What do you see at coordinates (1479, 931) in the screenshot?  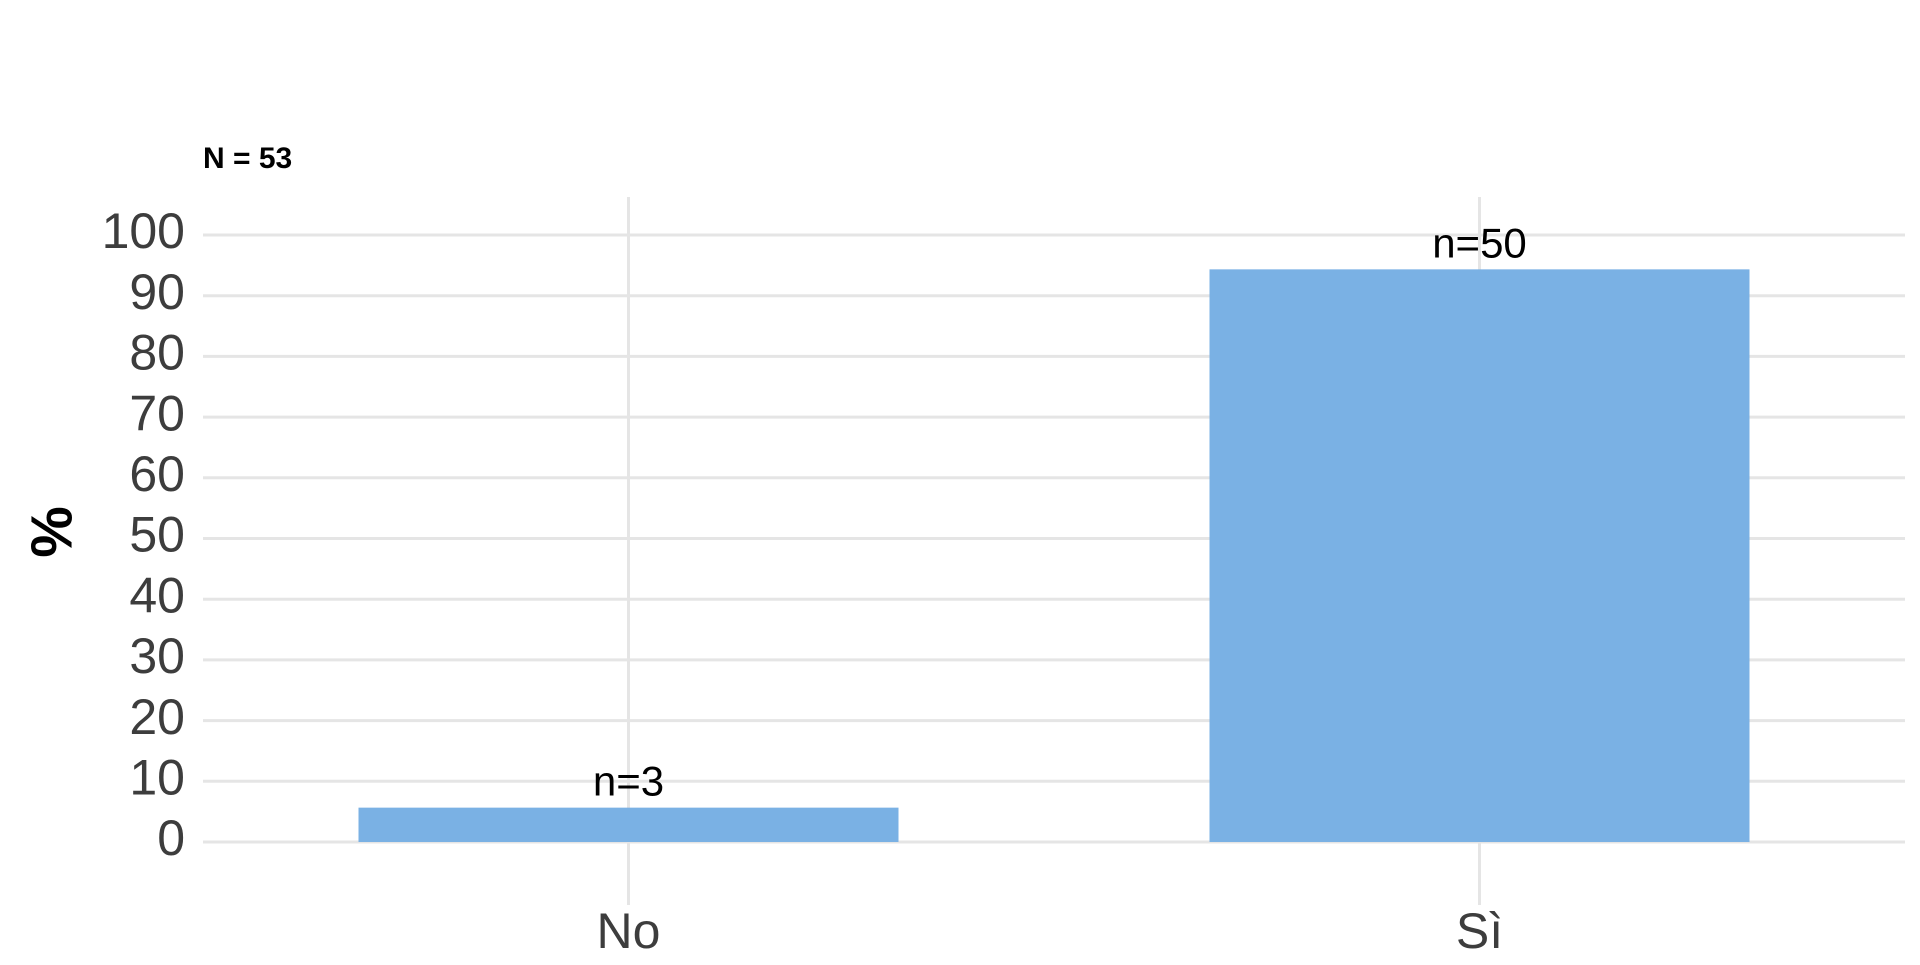 I see `x-tick-label: Sì` at bounding box center [1479, 931].